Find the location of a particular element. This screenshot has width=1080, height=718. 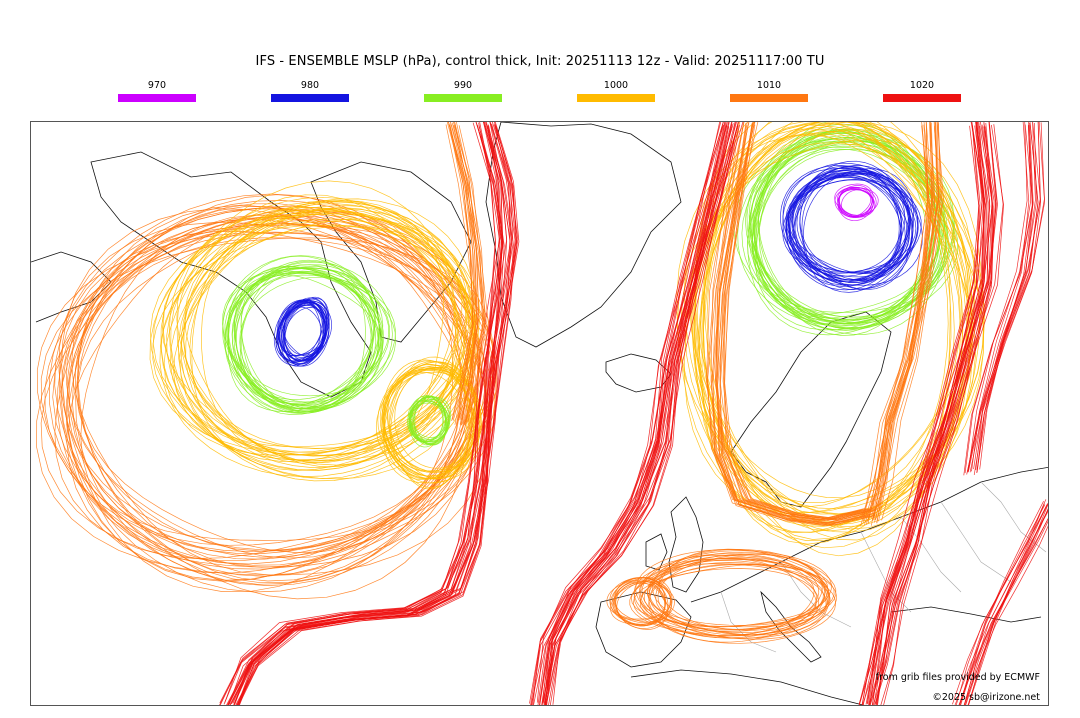

copyright-credit: ©2025 sb@irizone.net is located at coordinates (986, 697).